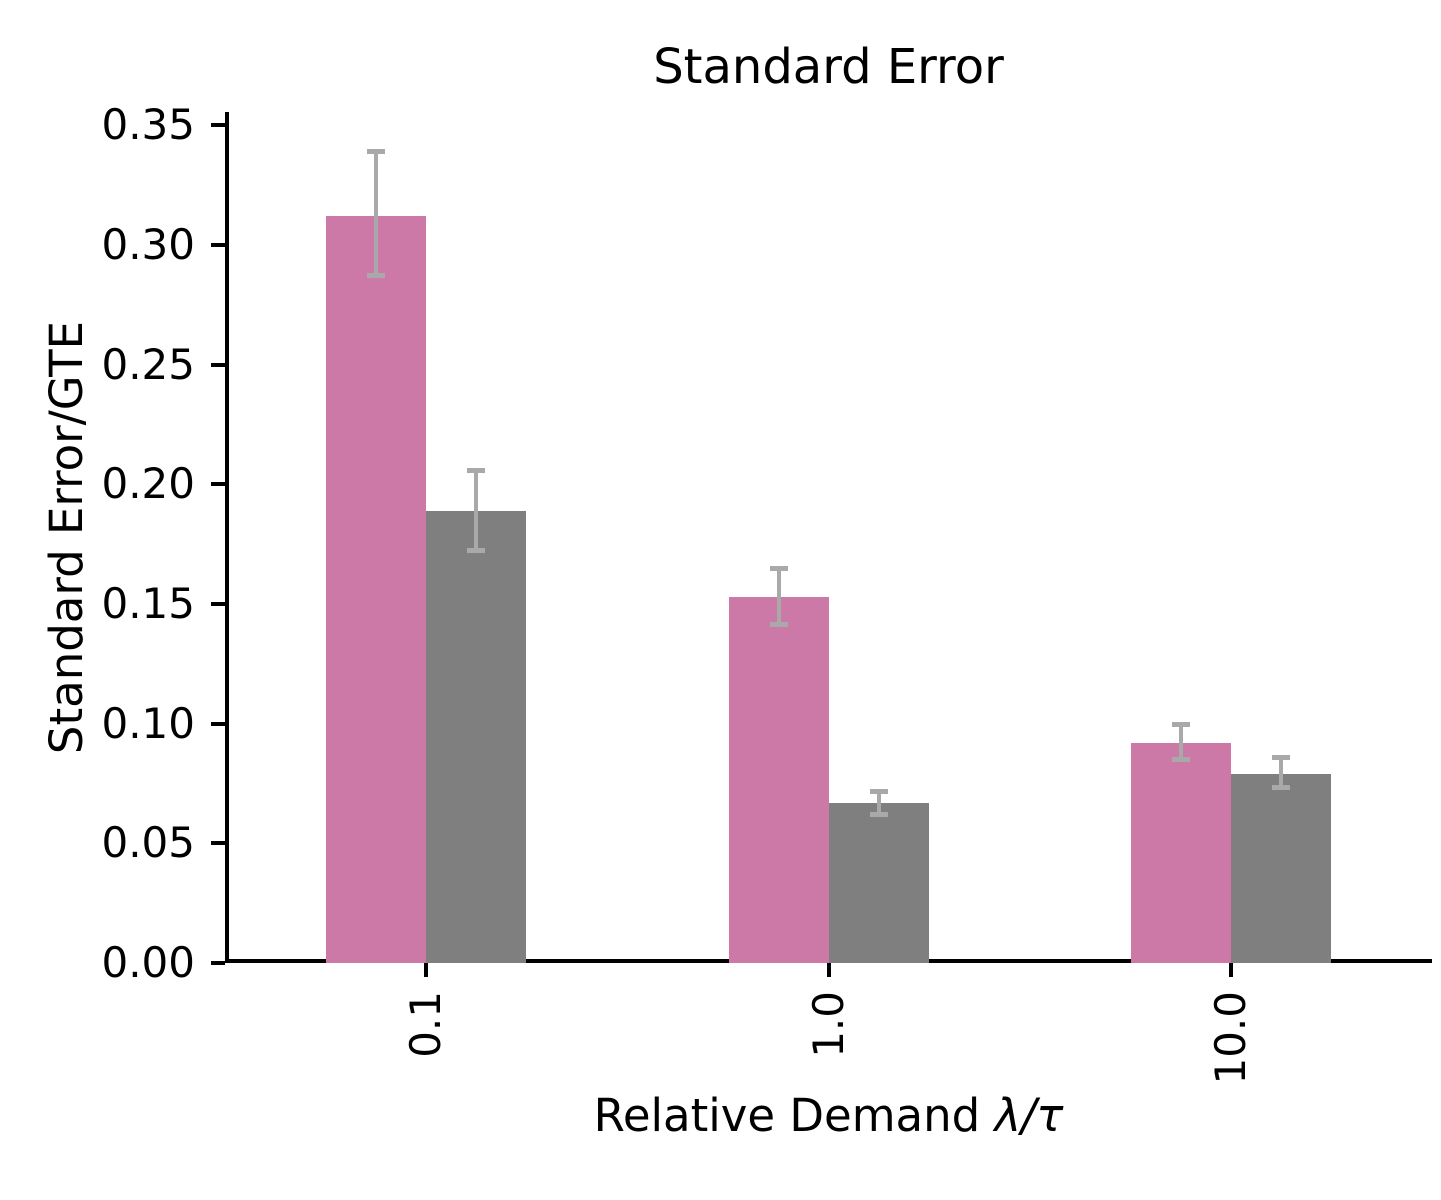 The width and height of the screenshot is (1441, 1200). Describe the element at coordinates (794, 1115) in the screenshot. I see `x-axis-label-text: Relative Demand` at that location.